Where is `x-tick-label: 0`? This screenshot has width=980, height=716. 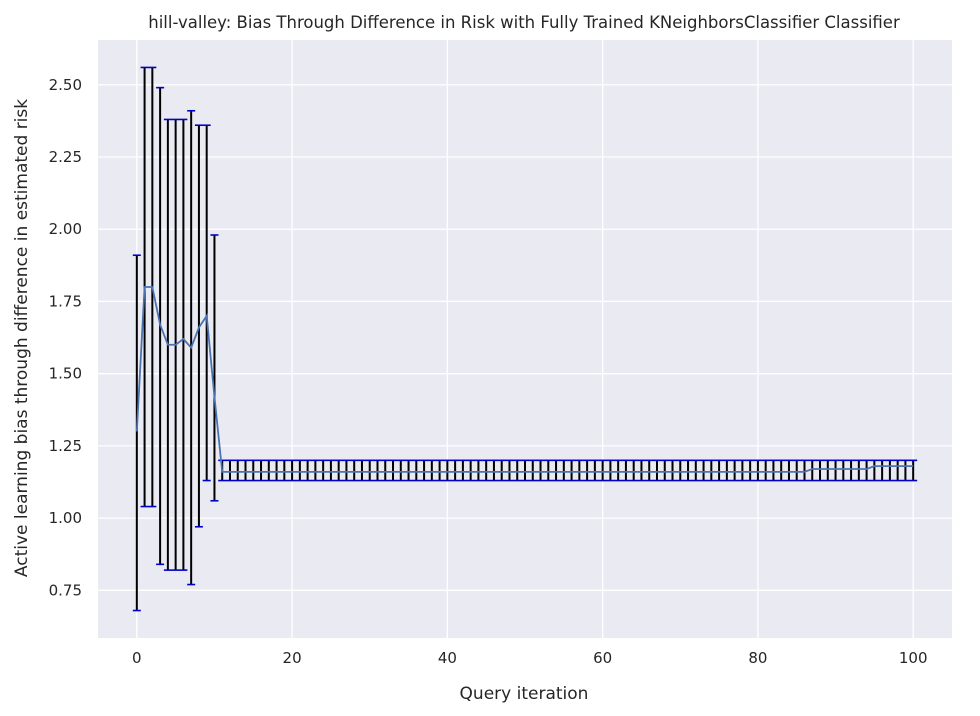 x-tick-label: 0 is located at coordinates (137, 658).